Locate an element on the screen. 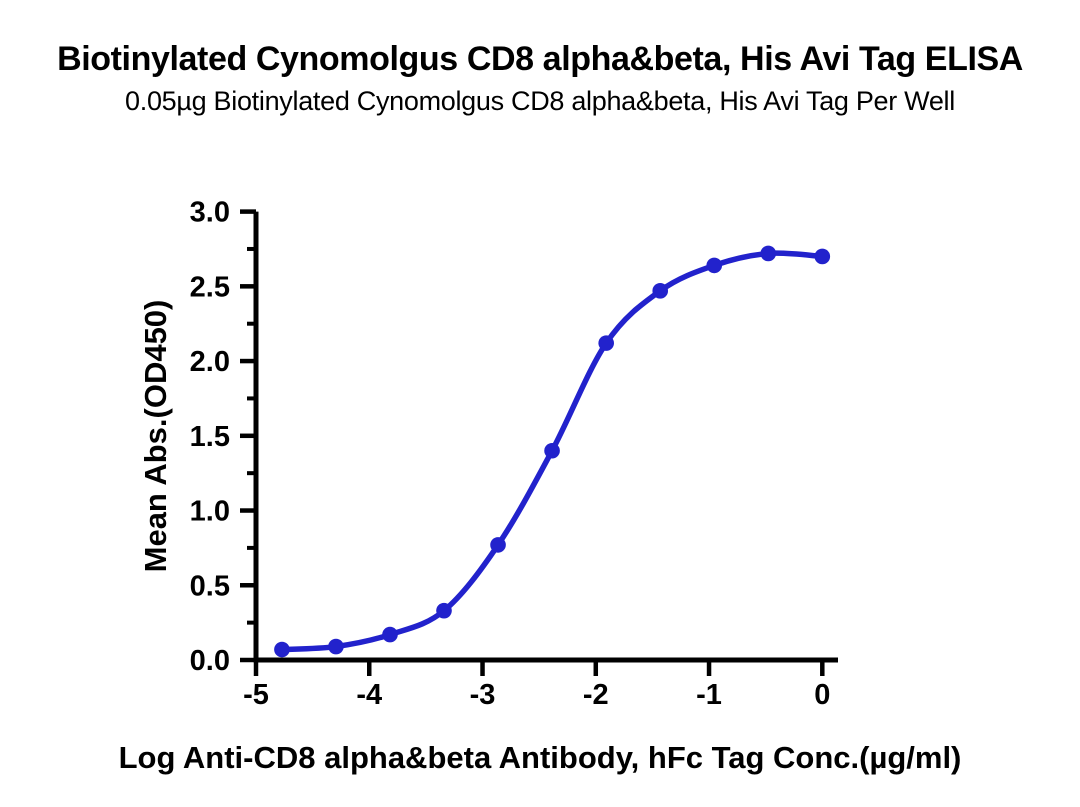  x-tick-label: -3 is located at coordinates (483, 695).